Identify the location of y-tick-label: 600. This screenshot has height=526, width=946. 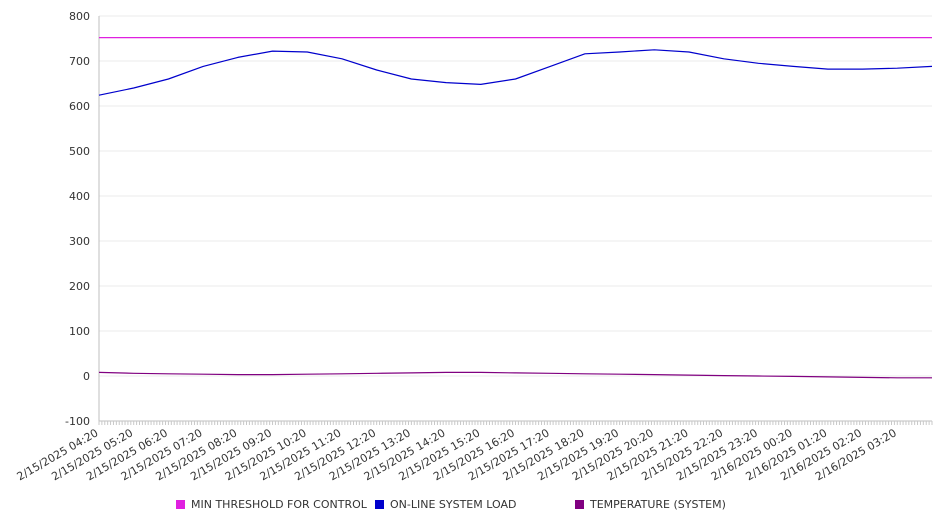
(79, 106).